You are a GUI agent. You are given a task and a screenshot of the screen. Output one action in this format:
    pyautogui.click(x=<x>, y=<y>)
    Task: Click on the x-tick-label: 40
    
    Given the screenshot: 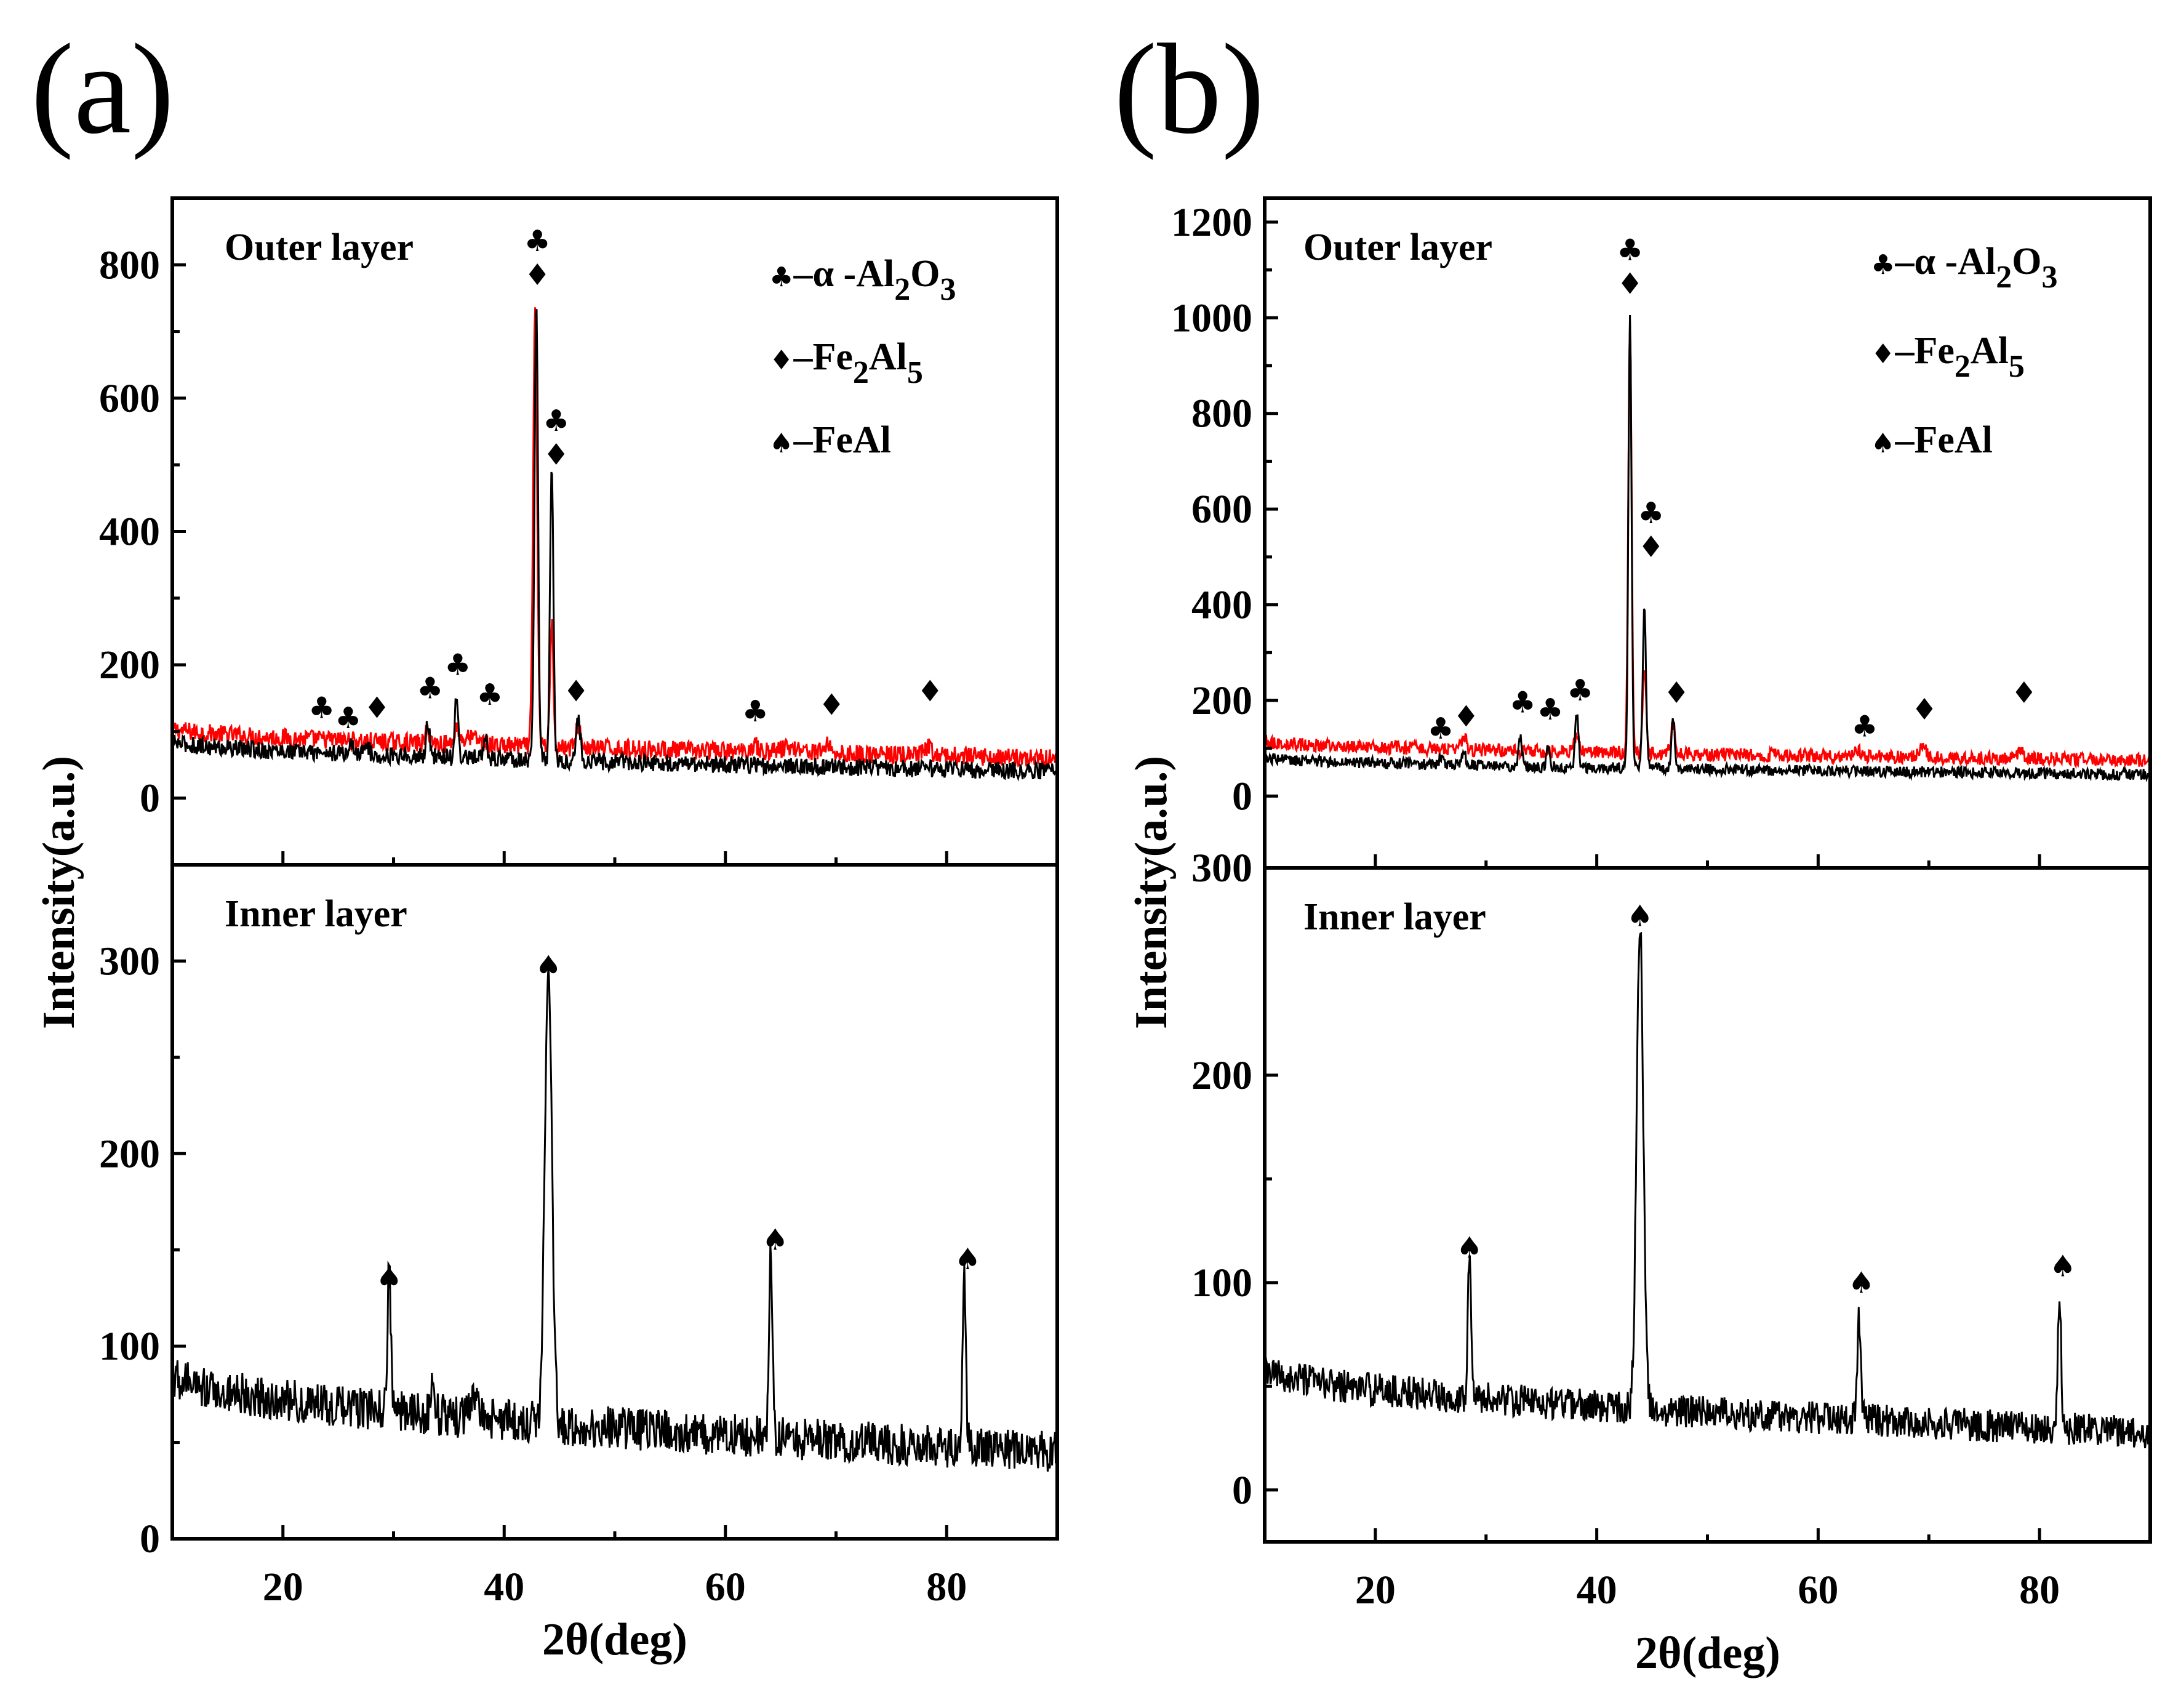 What is the action you would take?
    pyautogui.click(x=504, y=1588)
    